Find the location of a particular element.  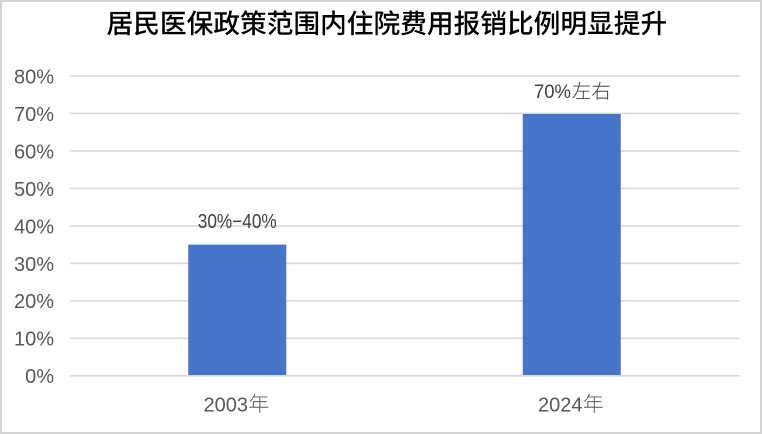

svg-text: 0% is located at coordinates (39, 377).